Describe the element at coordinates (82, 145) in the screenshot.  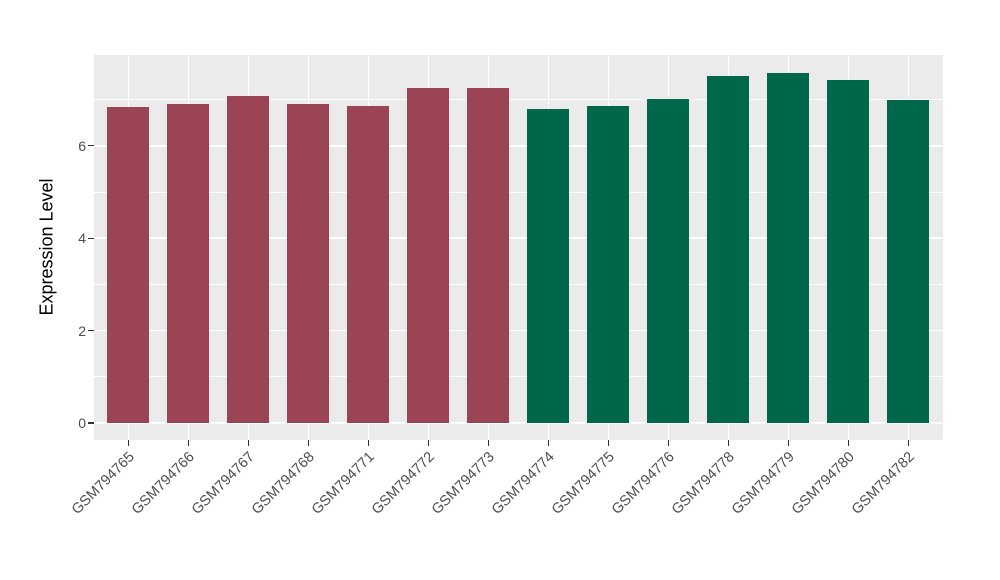
I see `y-tick-label-6: 6` at that location.